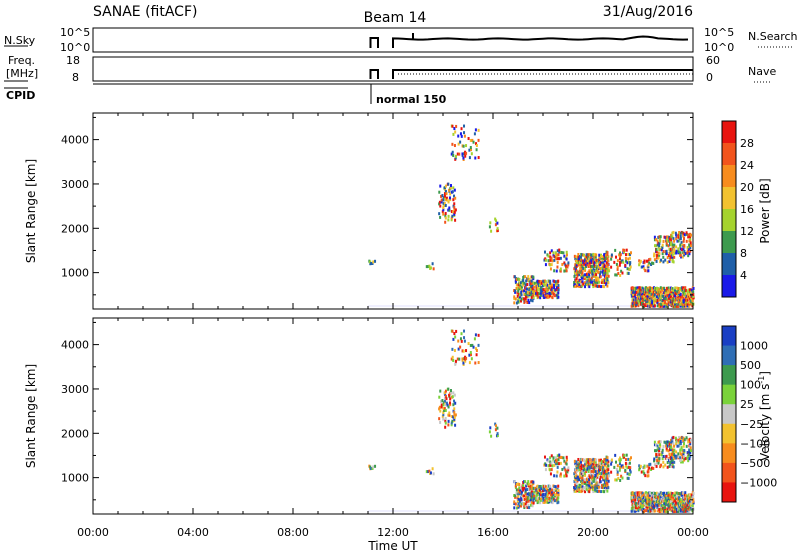  What do you see at coordinates (531, 421) in the screenshot?
I see `velocity-data` at bounding box center [531, 421].